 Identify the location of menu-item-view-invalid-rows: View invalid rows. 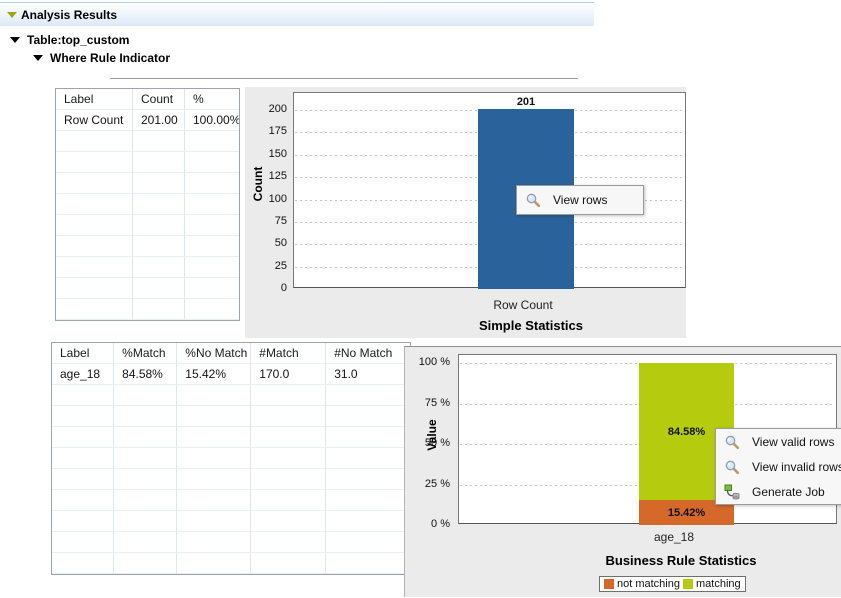
(778, 466).